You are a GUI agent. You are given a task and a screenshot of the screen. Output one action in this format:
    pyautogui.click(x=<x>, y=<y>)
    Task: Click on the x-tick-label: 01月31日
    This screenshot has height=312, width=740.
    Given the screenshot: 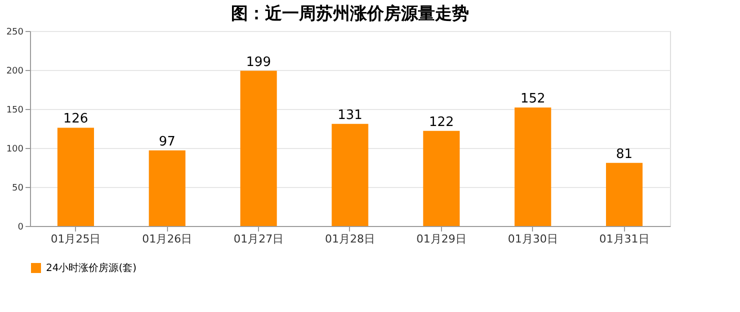 What is the action you would take?
    pyautogui.click(x=624, y=239)
    